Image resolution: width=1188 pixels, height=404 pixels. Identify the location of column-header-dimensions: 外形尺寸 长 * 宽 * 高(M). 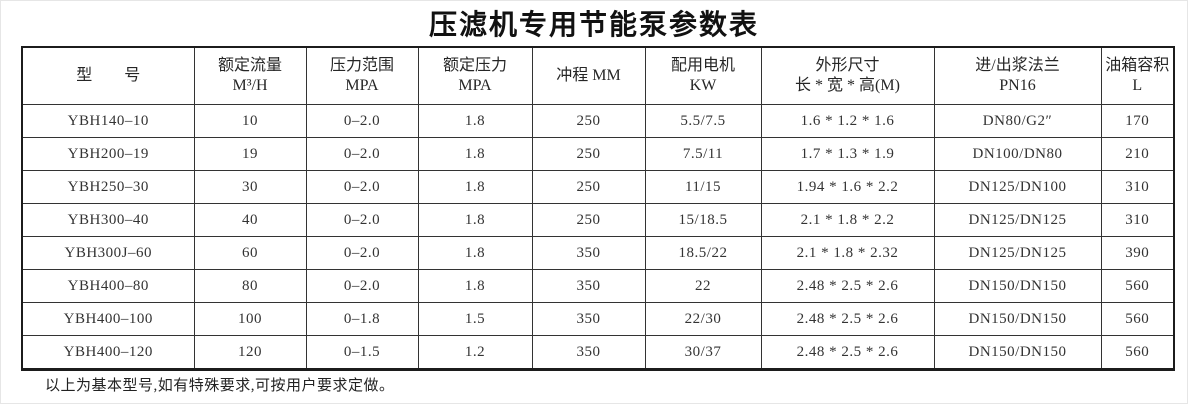
(847, 76).